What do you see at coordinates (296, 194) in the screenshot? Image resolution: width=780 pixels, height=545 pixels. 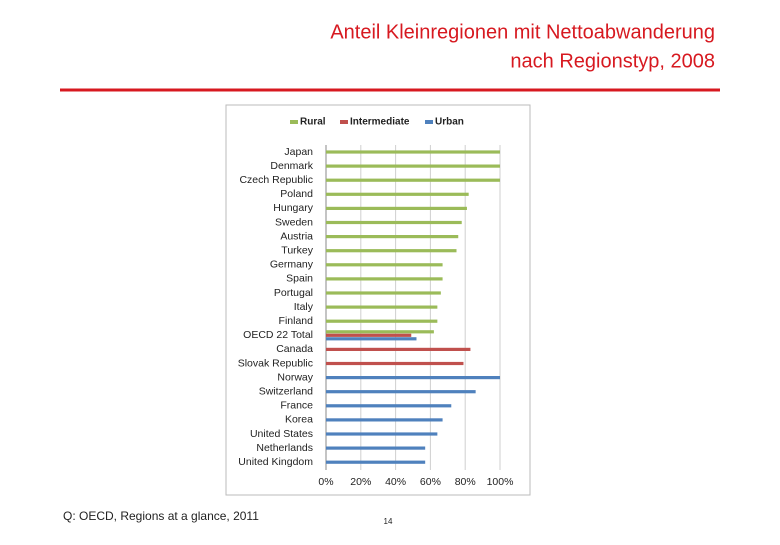 I see `y-tick-label: Poland` at bounding box center [296, 194].